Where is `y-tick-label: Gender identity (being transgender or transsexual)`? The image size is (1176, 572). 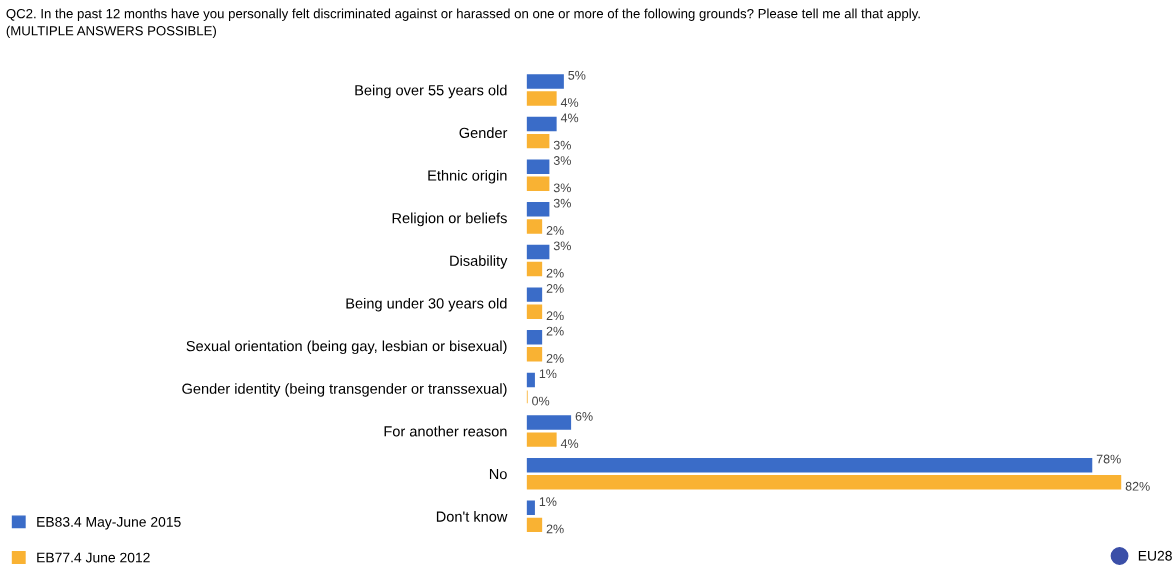
y-tick-label: Gender identity (being transgender or transsexual) is located at coordinates (344, 390).